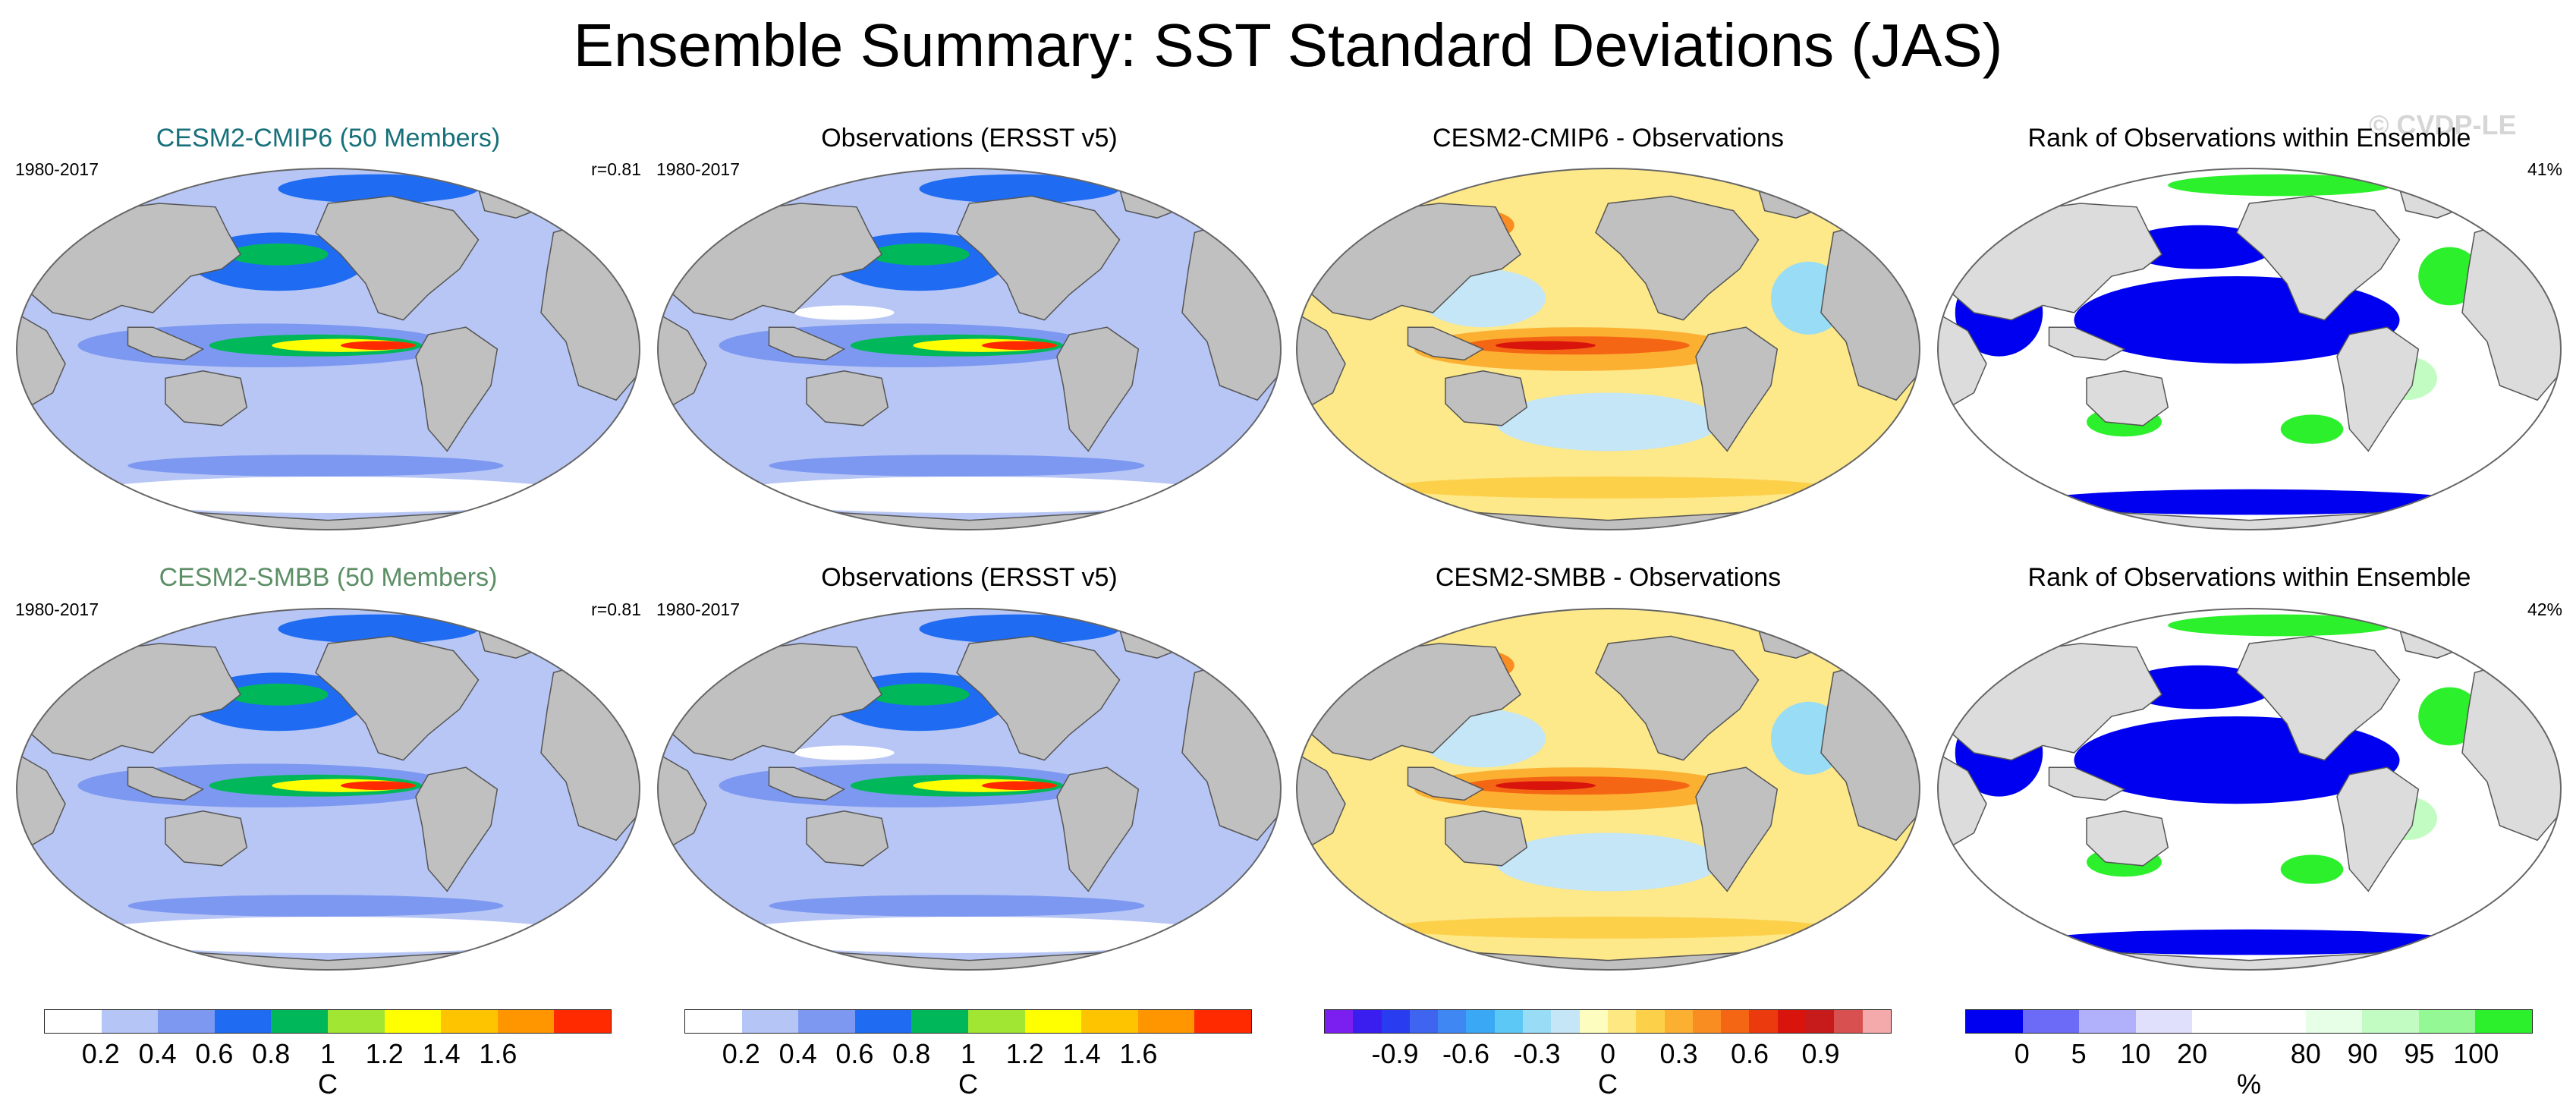  I want to click on colorbar-tick-label: 0.3, so click(1678, 1053).